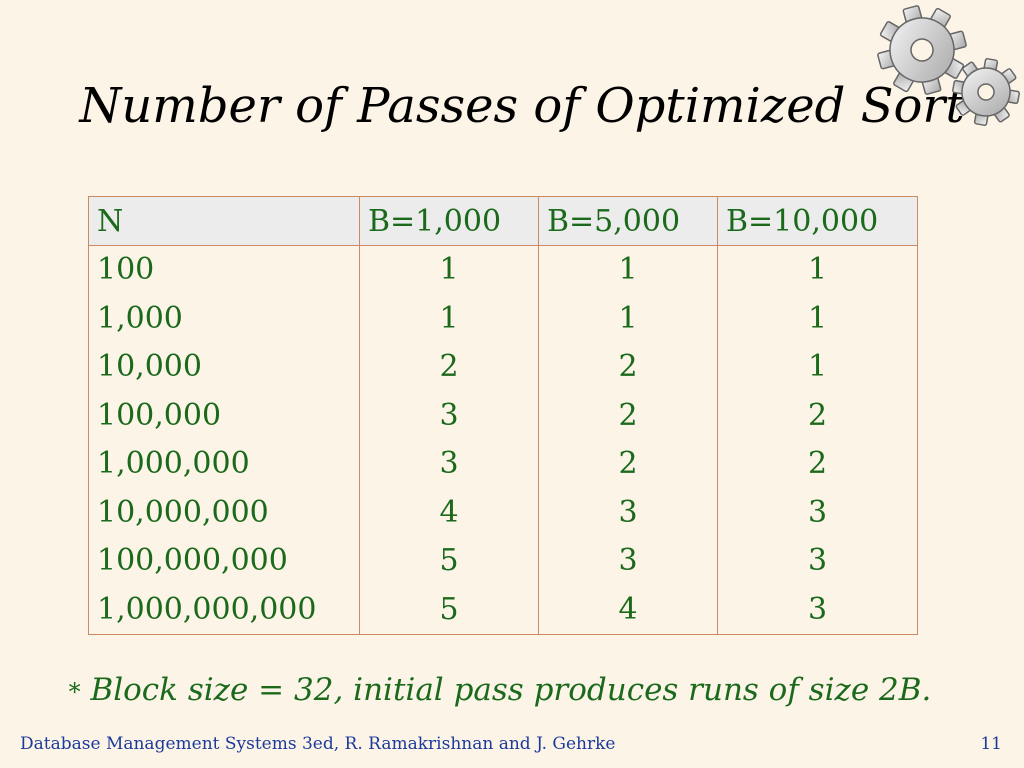 This screenshot has height=768, width=1024. What do you see at coordinates (522, 106) in the screenshot?
I see `slide-title: Number of Passes of Optimized Sort` at bounding box center [522, 106].